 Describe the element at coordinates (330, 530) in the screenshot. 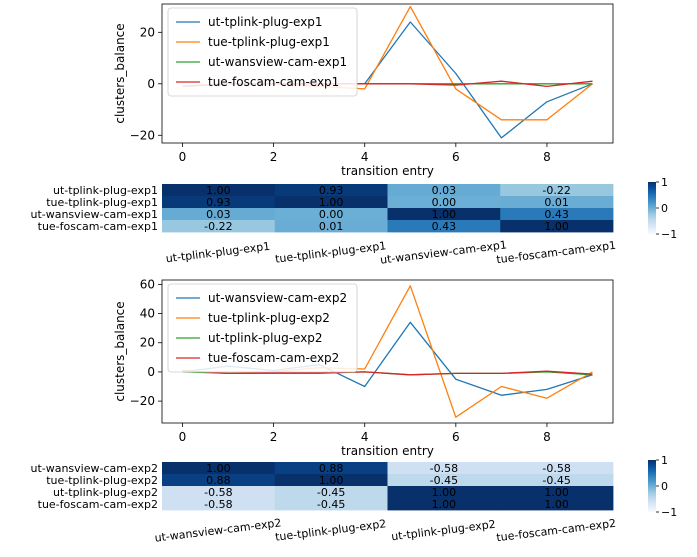

I see `col-label: tue-tplink-plug-exp2` at that location.